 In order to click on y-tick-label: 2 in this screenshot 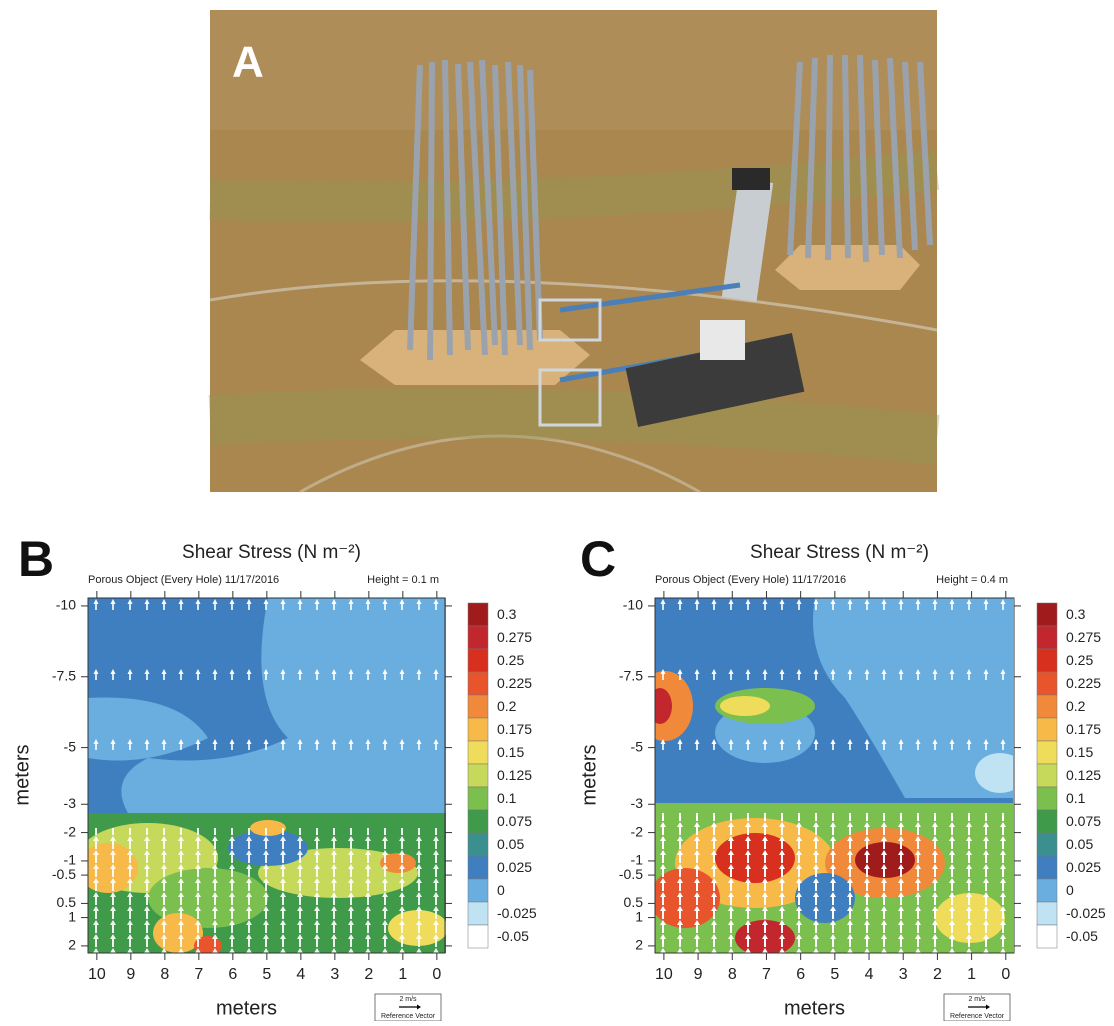, I will do `click(72, 945)`.